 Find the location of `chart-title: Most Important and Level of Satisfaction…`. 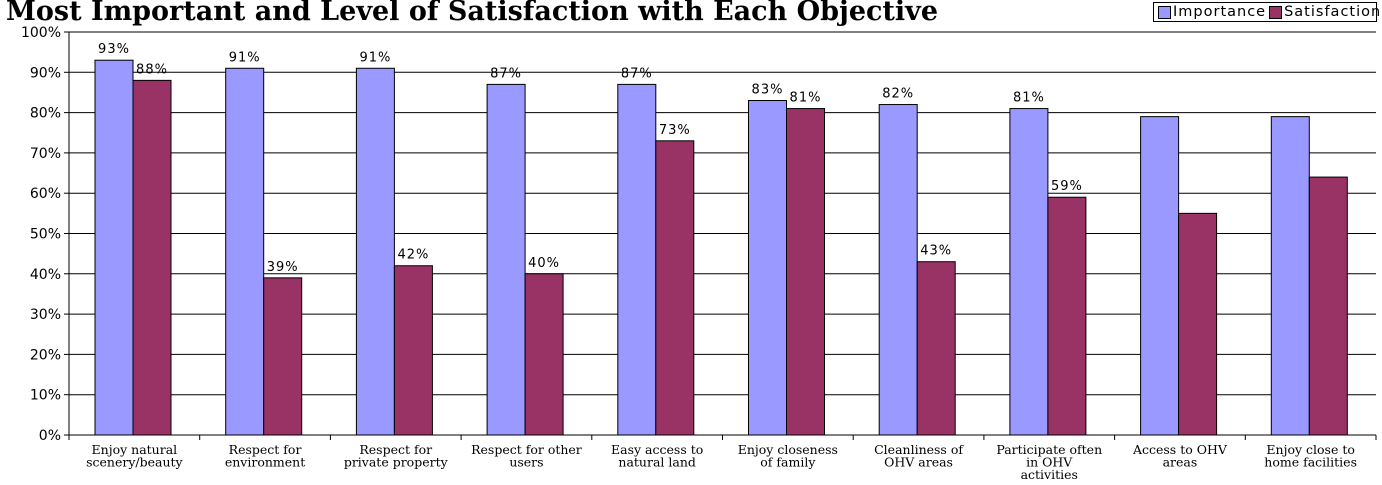

chart-title: Most Important and Level of Satisfaction… is located at coordinates (472, 13).